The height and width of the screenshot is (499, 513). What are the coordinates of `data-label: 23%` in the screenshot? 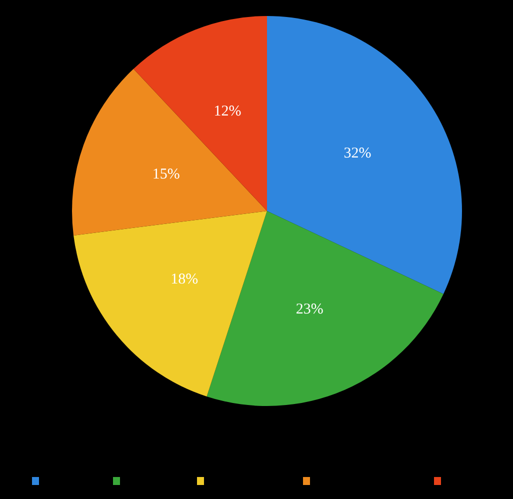 It's located at (310, 309).